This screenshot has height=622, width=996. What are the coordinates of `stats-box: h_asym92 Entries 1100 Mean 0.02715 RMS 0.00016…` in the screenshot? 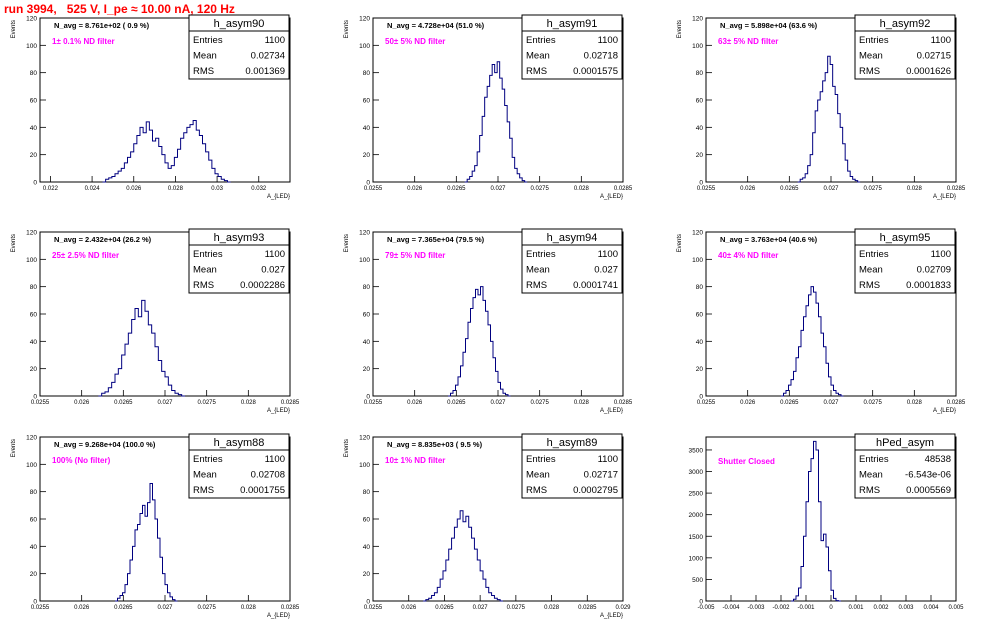 It's located at (905, 47).